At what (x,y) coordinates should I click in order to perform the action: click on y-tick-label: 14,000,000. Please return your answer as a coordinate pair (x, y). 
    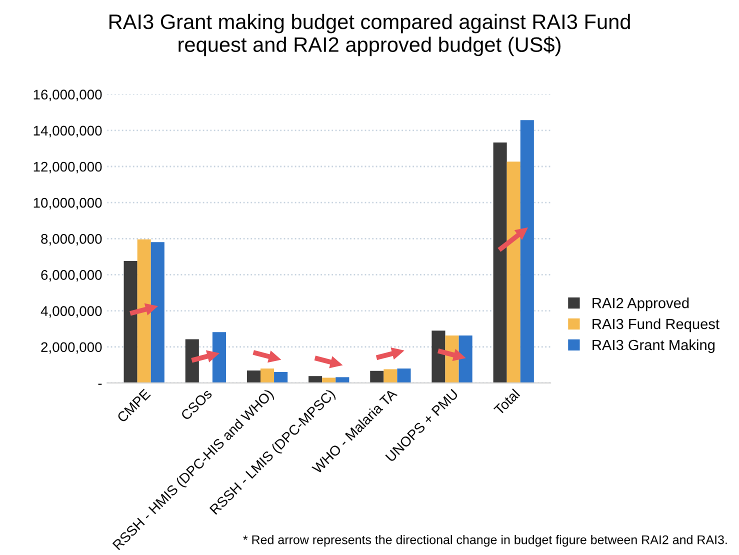
    Looking at the image, I should click on (68, 132).